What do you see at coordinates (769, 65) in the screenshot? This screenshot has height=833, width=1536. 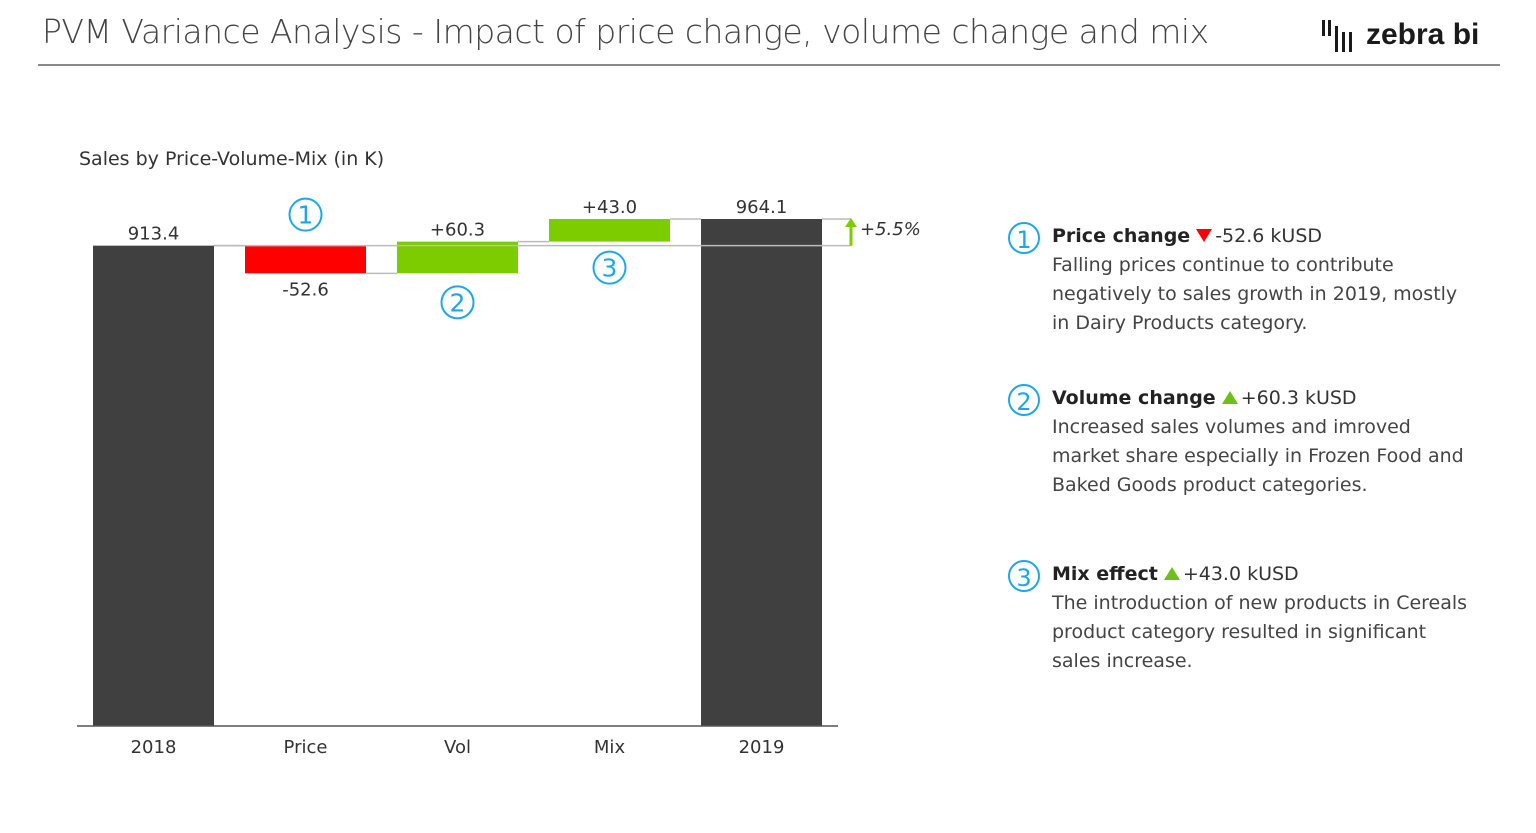 I see `header-divider` at bounding box center [769, 65].